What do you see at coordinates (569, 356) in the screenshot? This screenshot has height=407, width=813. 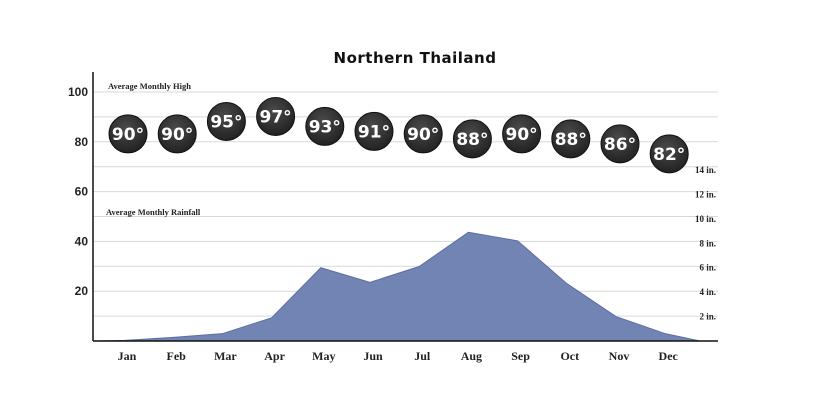 I see `x-tick-label: Oct` at bounding box center [569, 356].